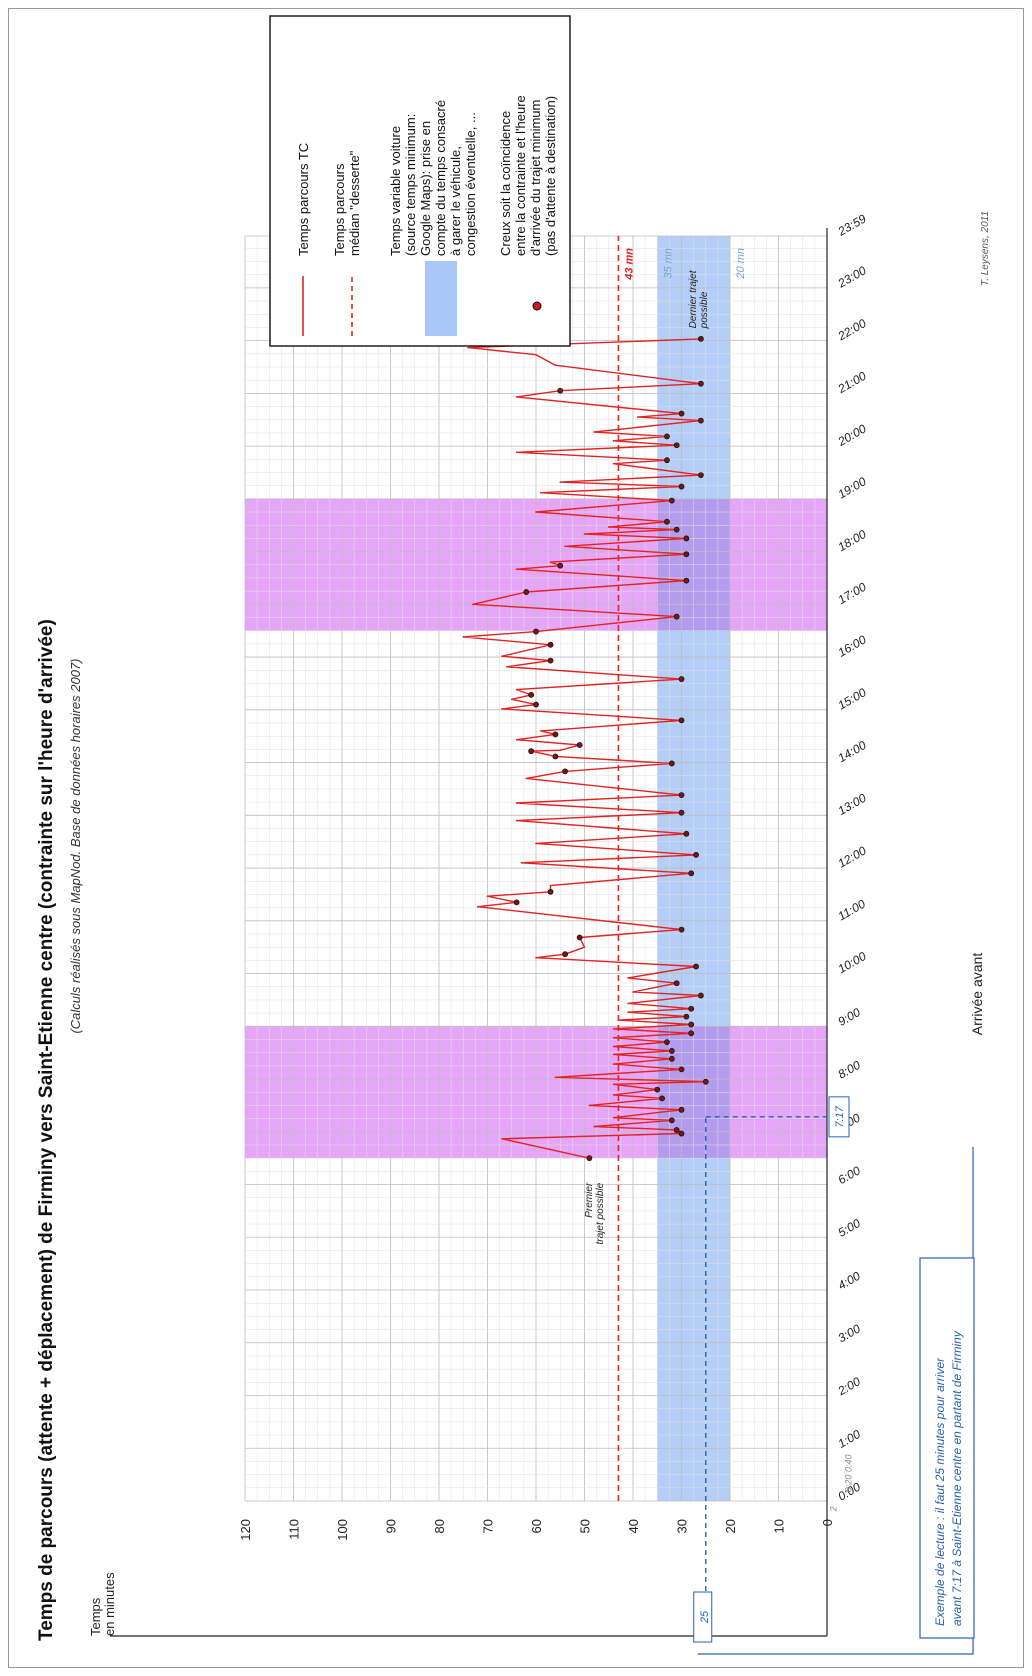  What do you see at coordinates (848, 1484) in the screenshot?
I see `tiny-label-0020: 0:20` at bounding box center [848, 1484].